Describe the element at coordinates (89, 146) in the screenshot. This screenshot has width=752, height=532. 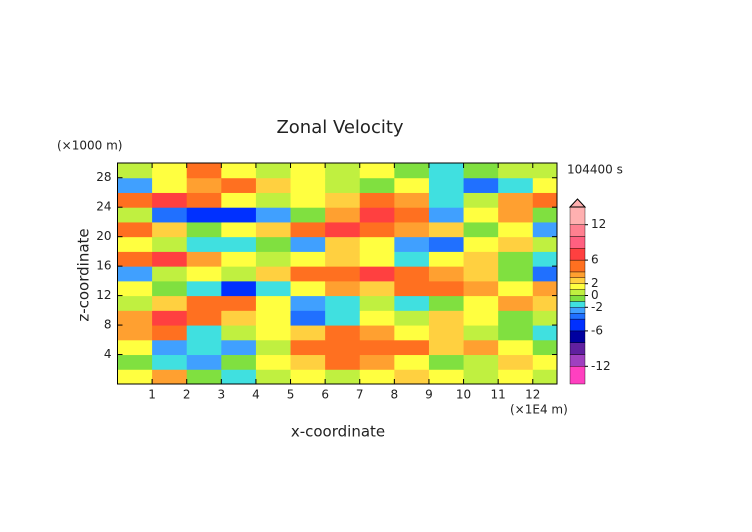
I see `y-unit: (×1000 m)` at that location.